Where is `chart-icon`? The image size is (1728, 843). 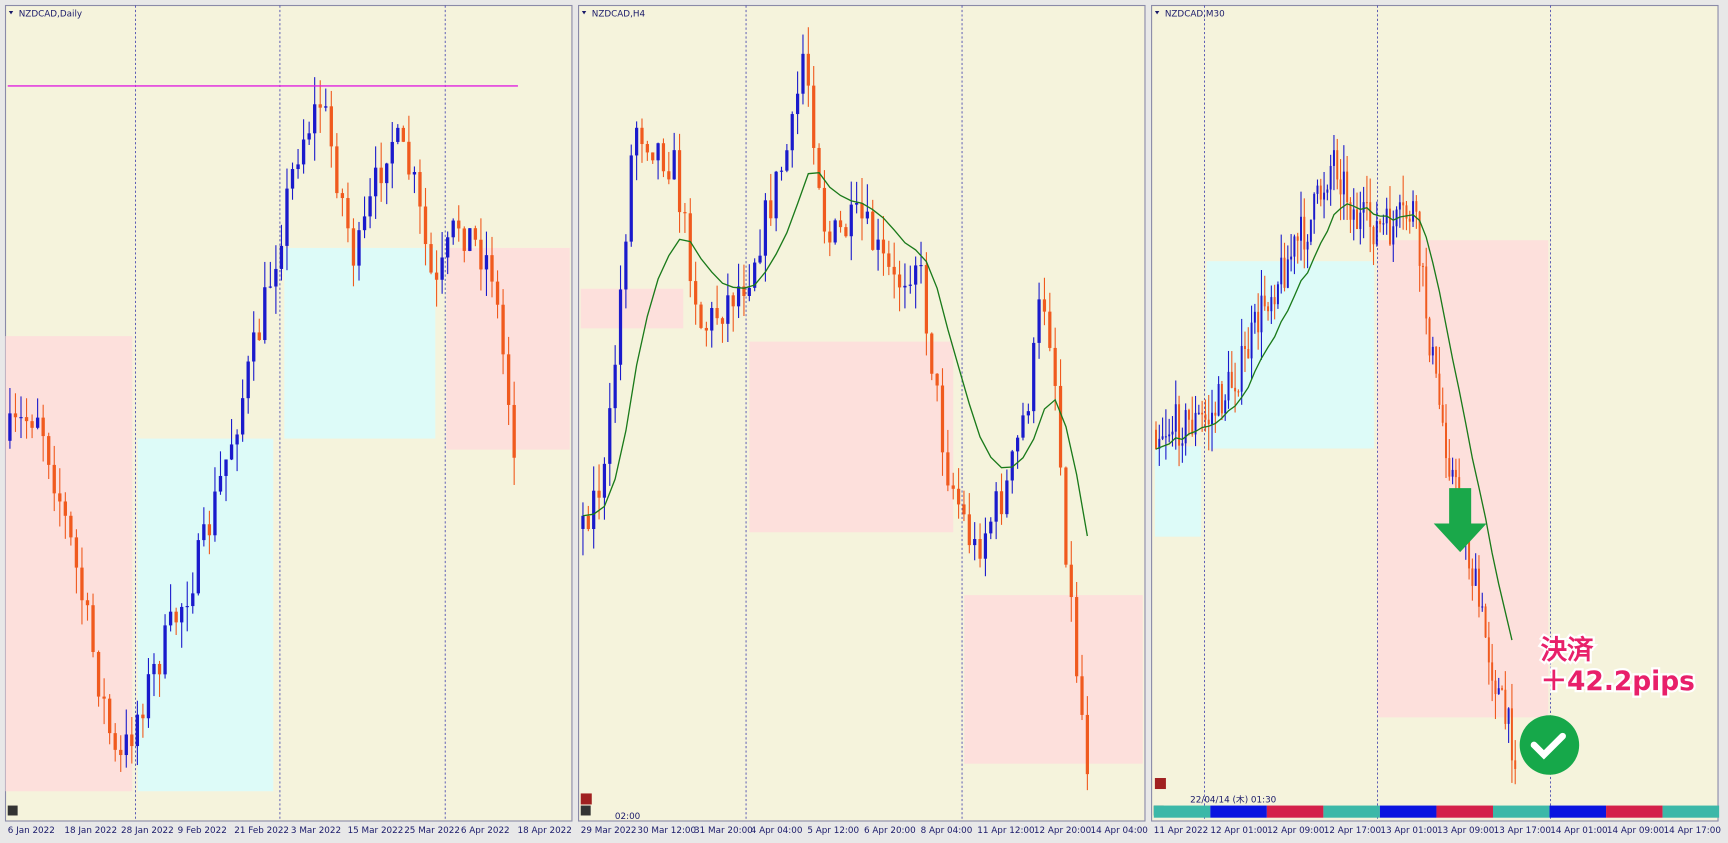 chart-icon is located at coordinates (585, 810).